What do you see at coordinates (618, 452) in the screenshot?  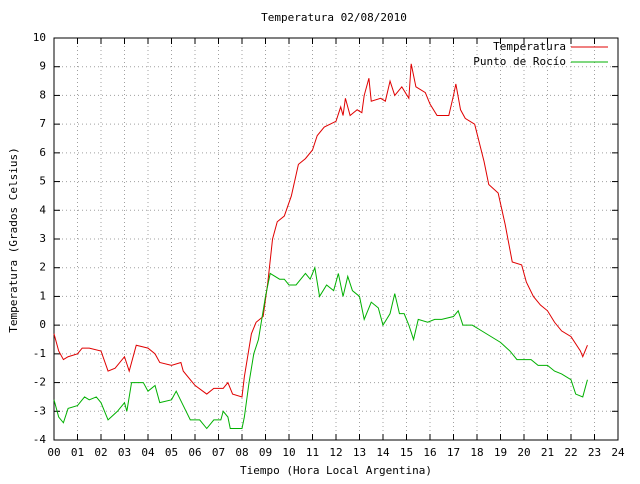 I see `x-tick-label: 24` at bounding box center [618, 452].